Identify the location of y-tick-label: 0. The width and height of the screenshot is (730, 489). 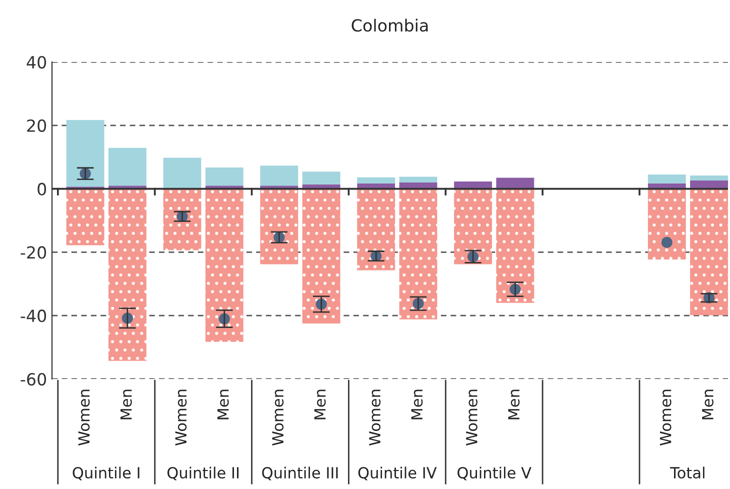
(42, 189).